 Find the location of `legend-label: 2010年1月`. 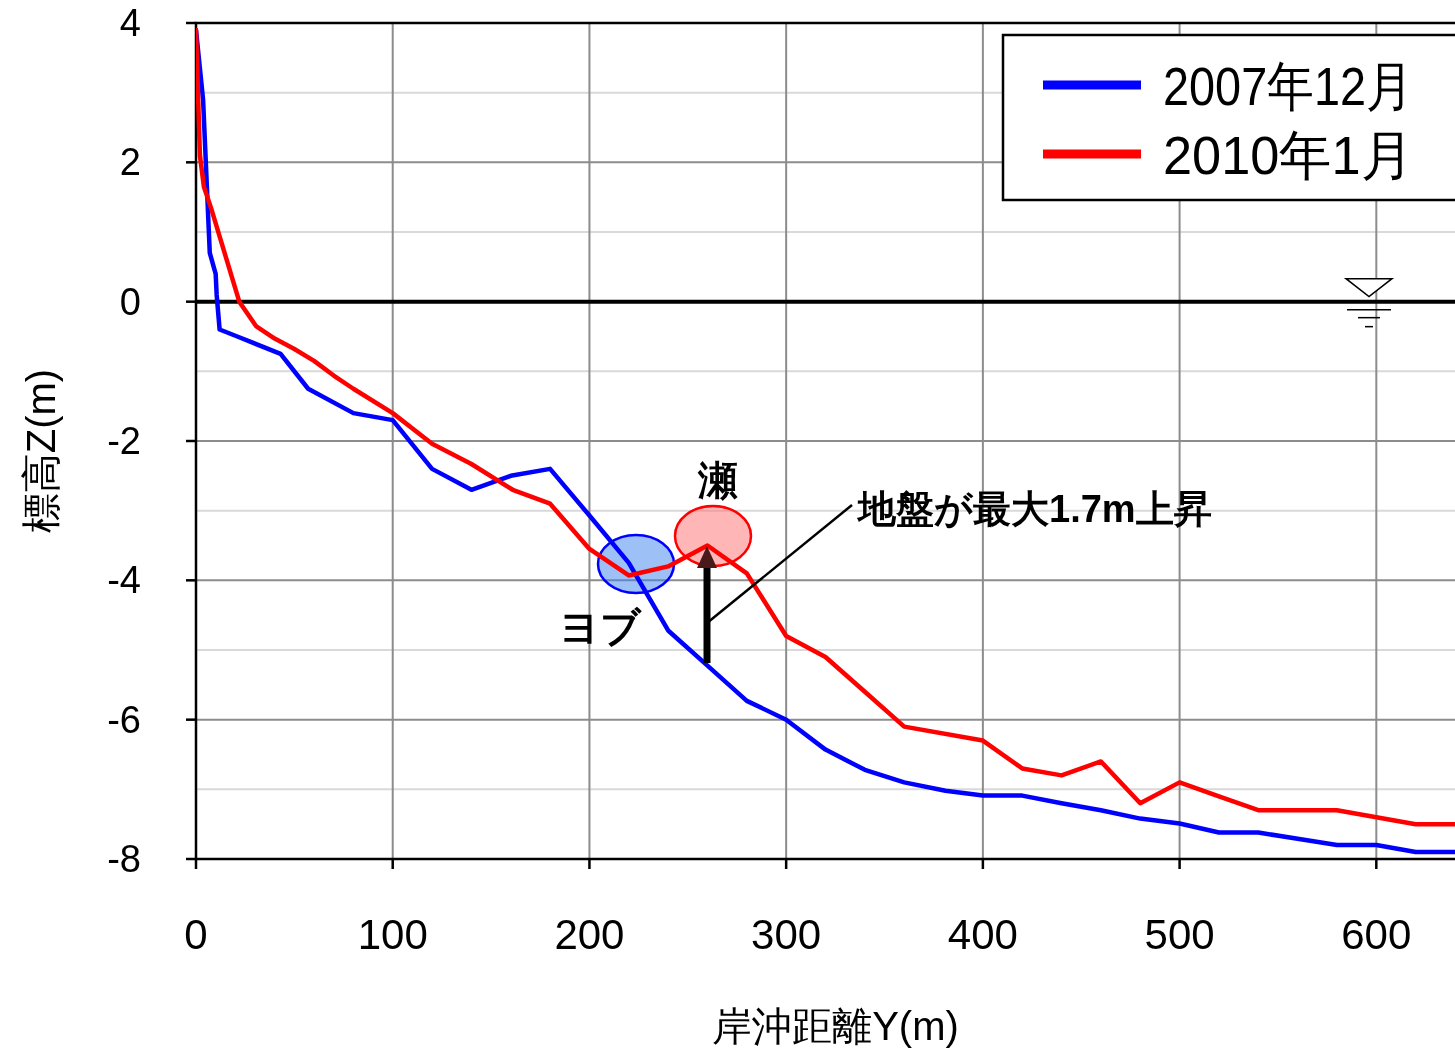

legend-label: 2010年1月 is located at coordinates (1292, 155).